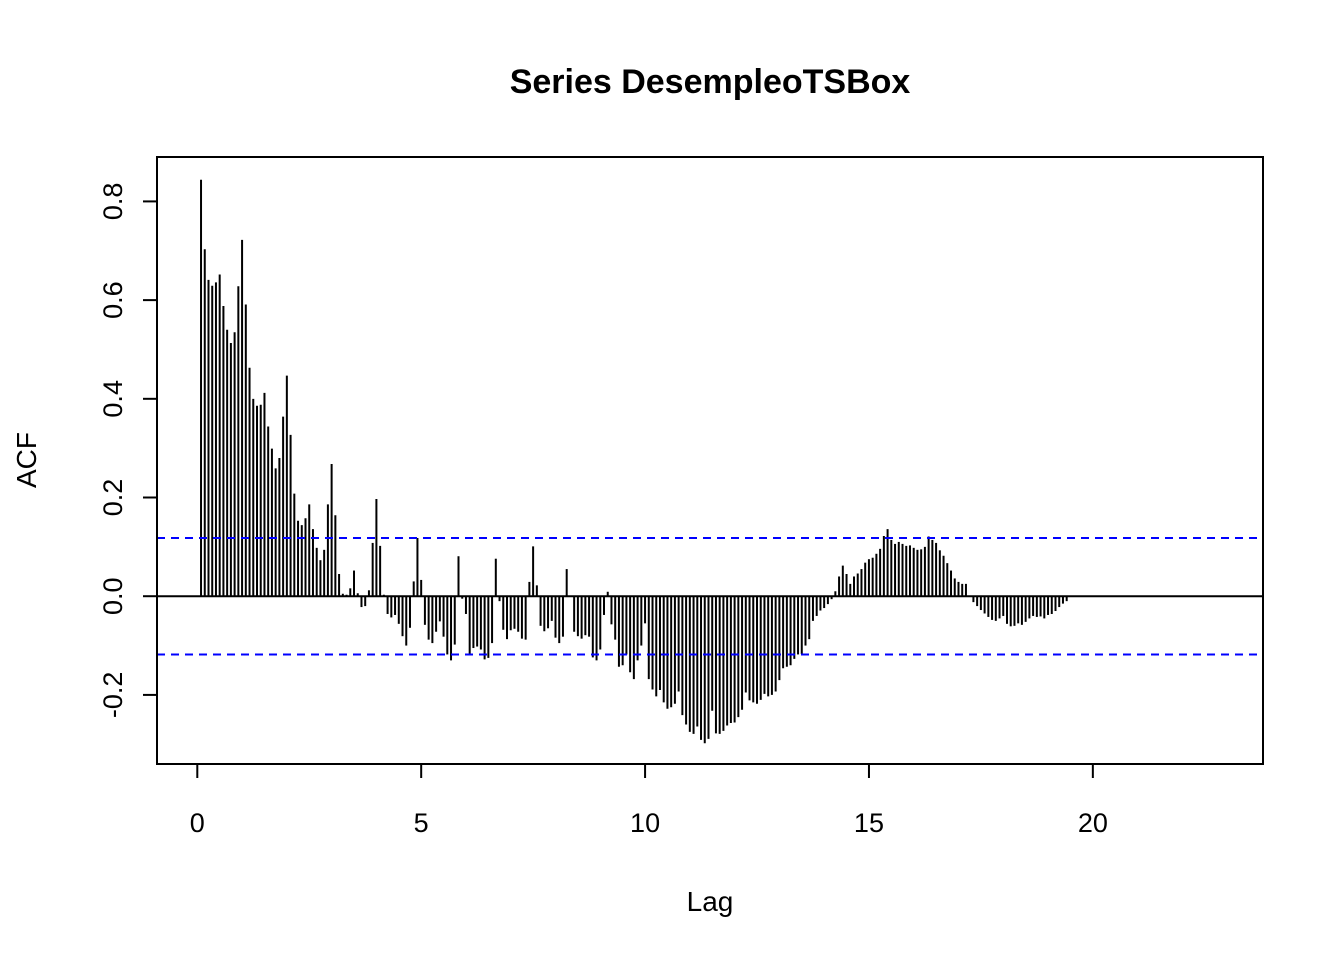 The width and height of the screenshot is (1344, 960). Describe the element at coordinates (113, 399) in the screenshot. I see `y-tick-label: 0.4` at that location.